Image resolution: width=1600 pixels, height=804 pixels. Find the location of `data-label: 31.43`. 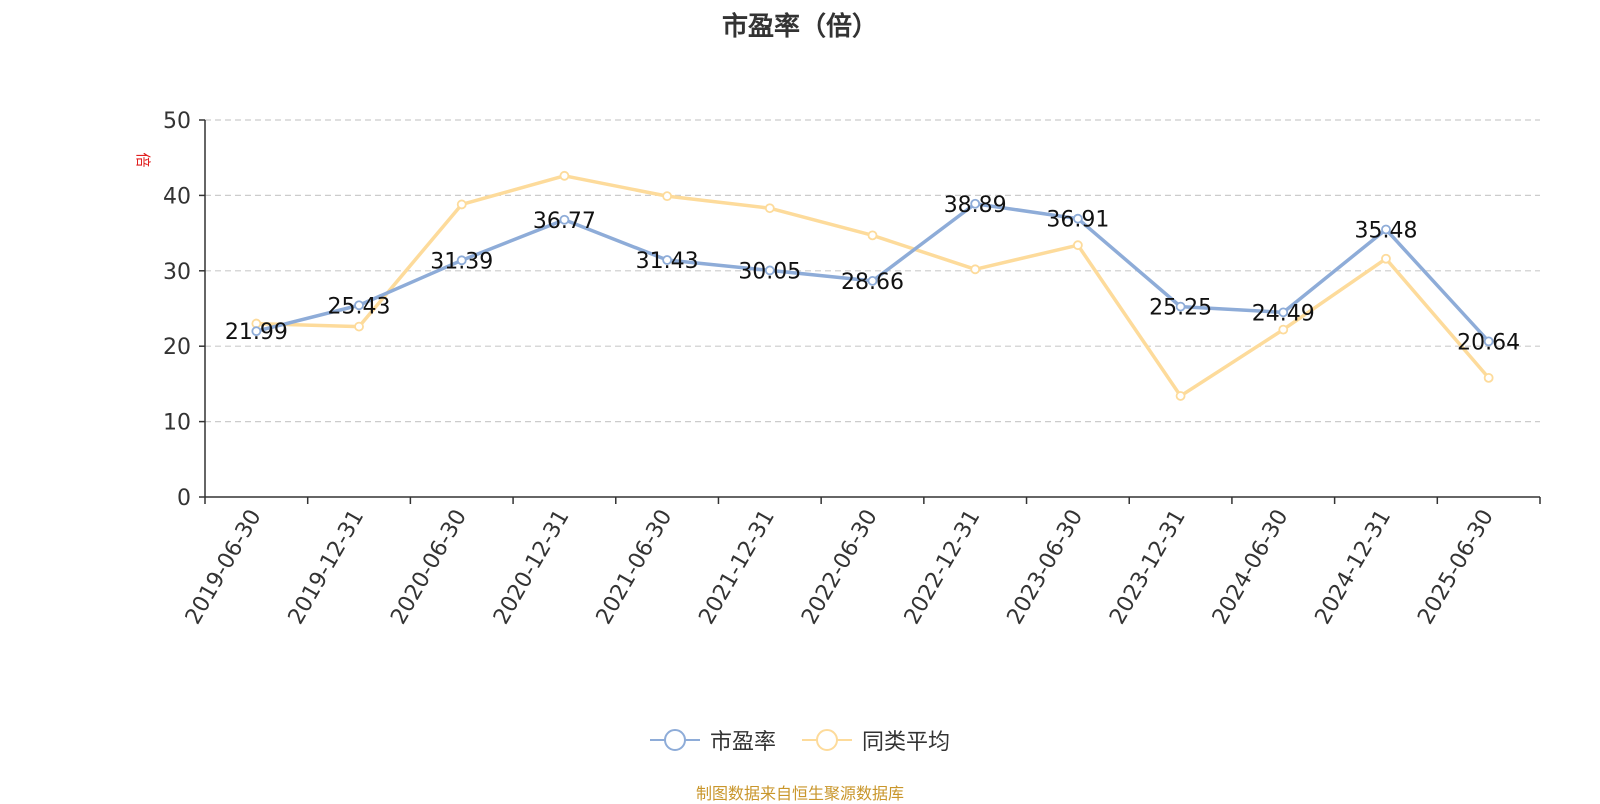

data-label: 31.43 is located at coordinates (667, 261).